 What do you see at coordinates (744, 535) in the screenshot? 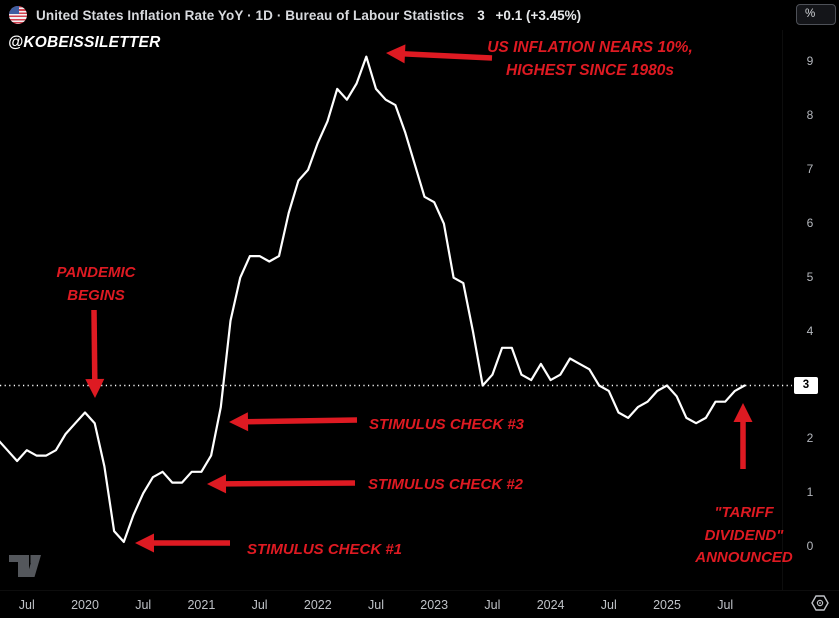
I see `annotation-tariff-dividend: "TARIFF DIVIDEND" ANNOUNCED` at bounding box center [744, 535].